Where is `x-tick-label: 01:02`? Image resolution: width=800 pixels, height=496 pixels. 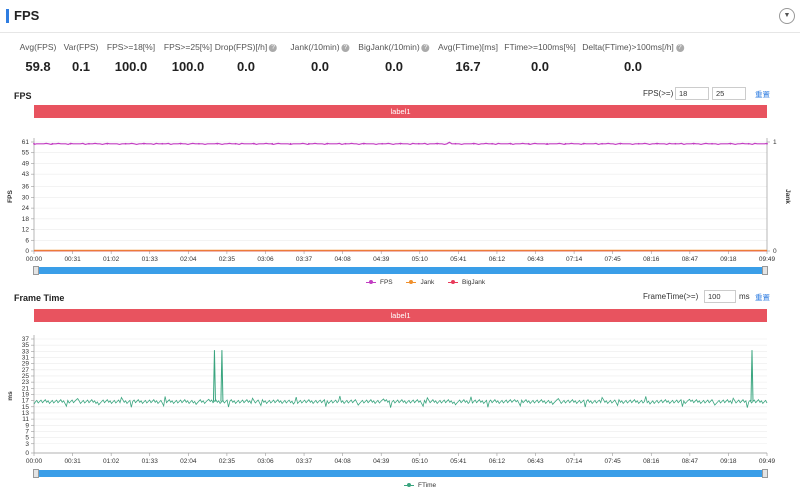
x-tick-label: 01:02 is located at coordinates (111, 461).